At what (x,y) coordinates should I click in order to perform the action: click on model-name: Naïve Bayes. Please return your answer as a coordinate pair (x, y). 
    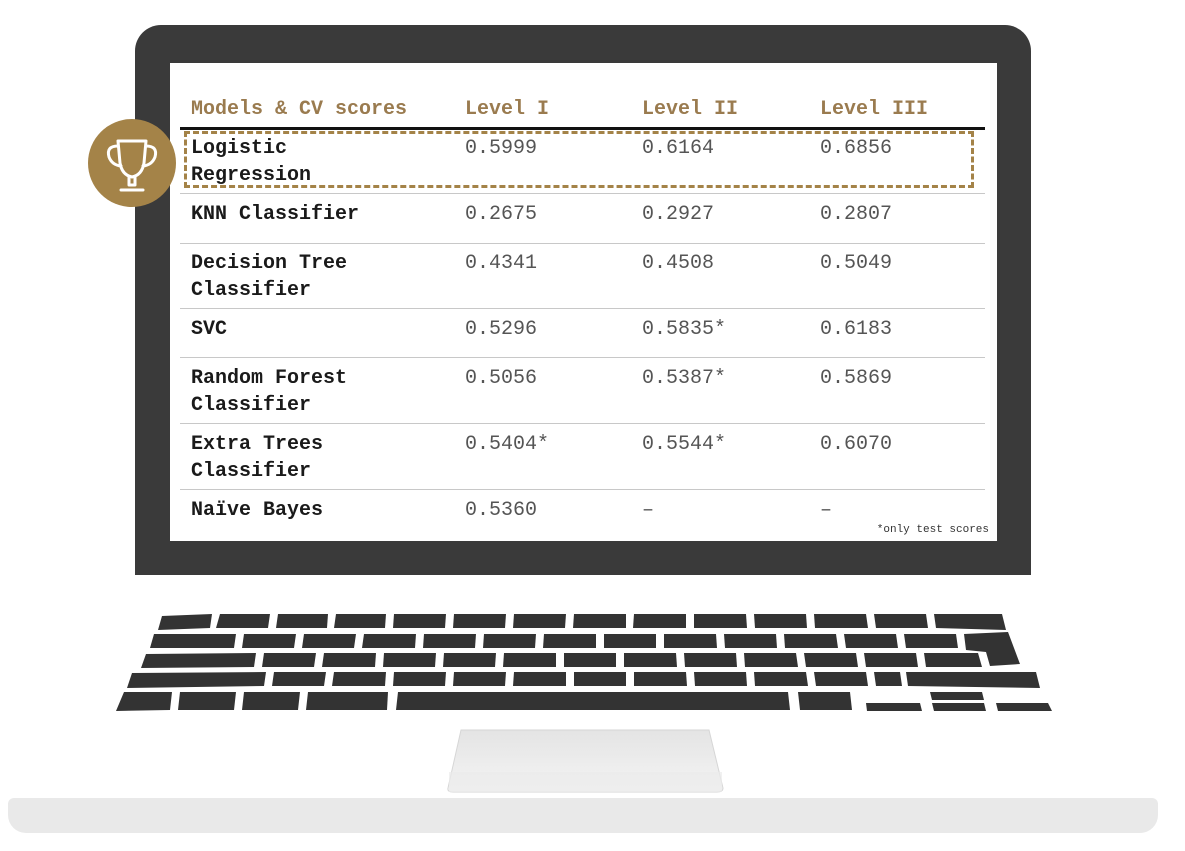
    Looking at the image, I should click on (257, 510).